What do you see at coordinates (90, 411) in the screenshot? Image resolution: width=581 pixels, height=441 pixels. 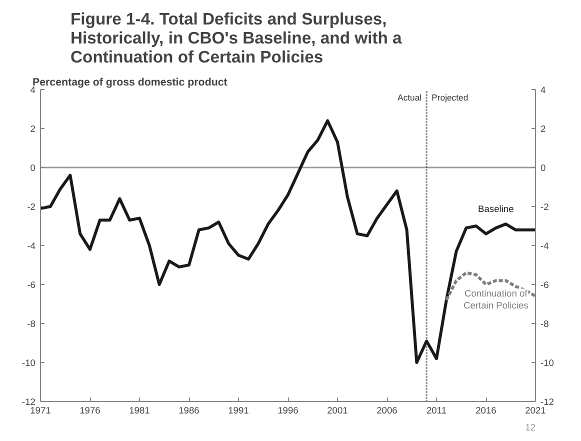 I see `x-tick-label: 1976` at bounding box center [90, 411].